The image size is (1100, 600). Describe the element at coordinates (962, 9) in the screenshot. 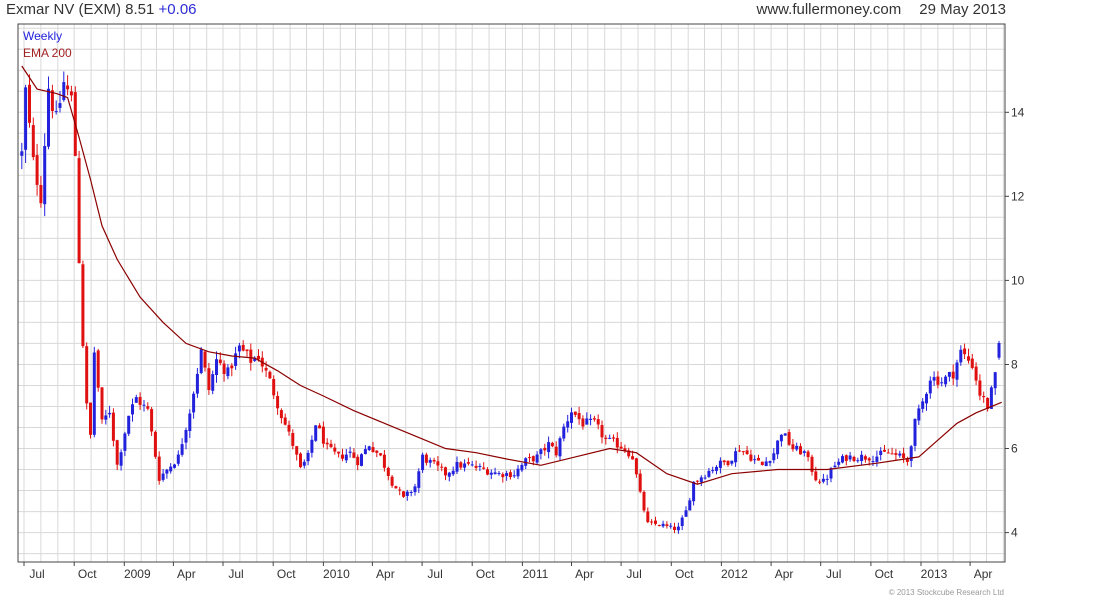

I see `chart-date: 29 May 2013` at that location.